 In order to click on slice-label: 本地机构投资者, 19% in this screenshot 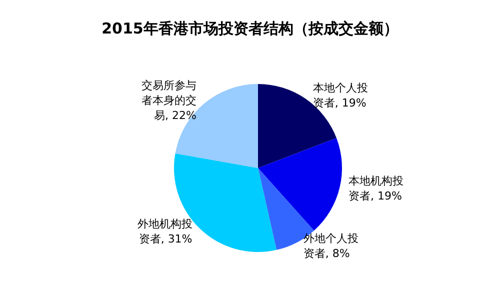, I will do `click(376, 188)`.